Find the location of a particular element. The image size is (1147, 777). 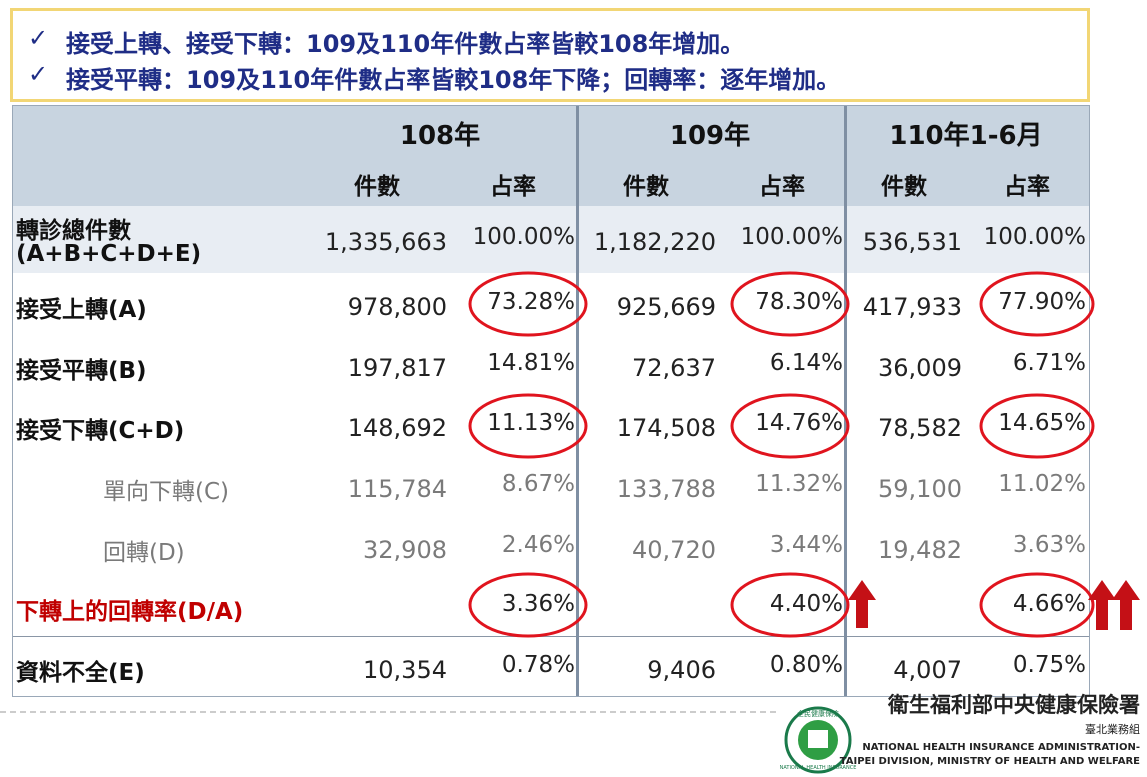

cell: 925,669 is located at coordinates (666, 307).